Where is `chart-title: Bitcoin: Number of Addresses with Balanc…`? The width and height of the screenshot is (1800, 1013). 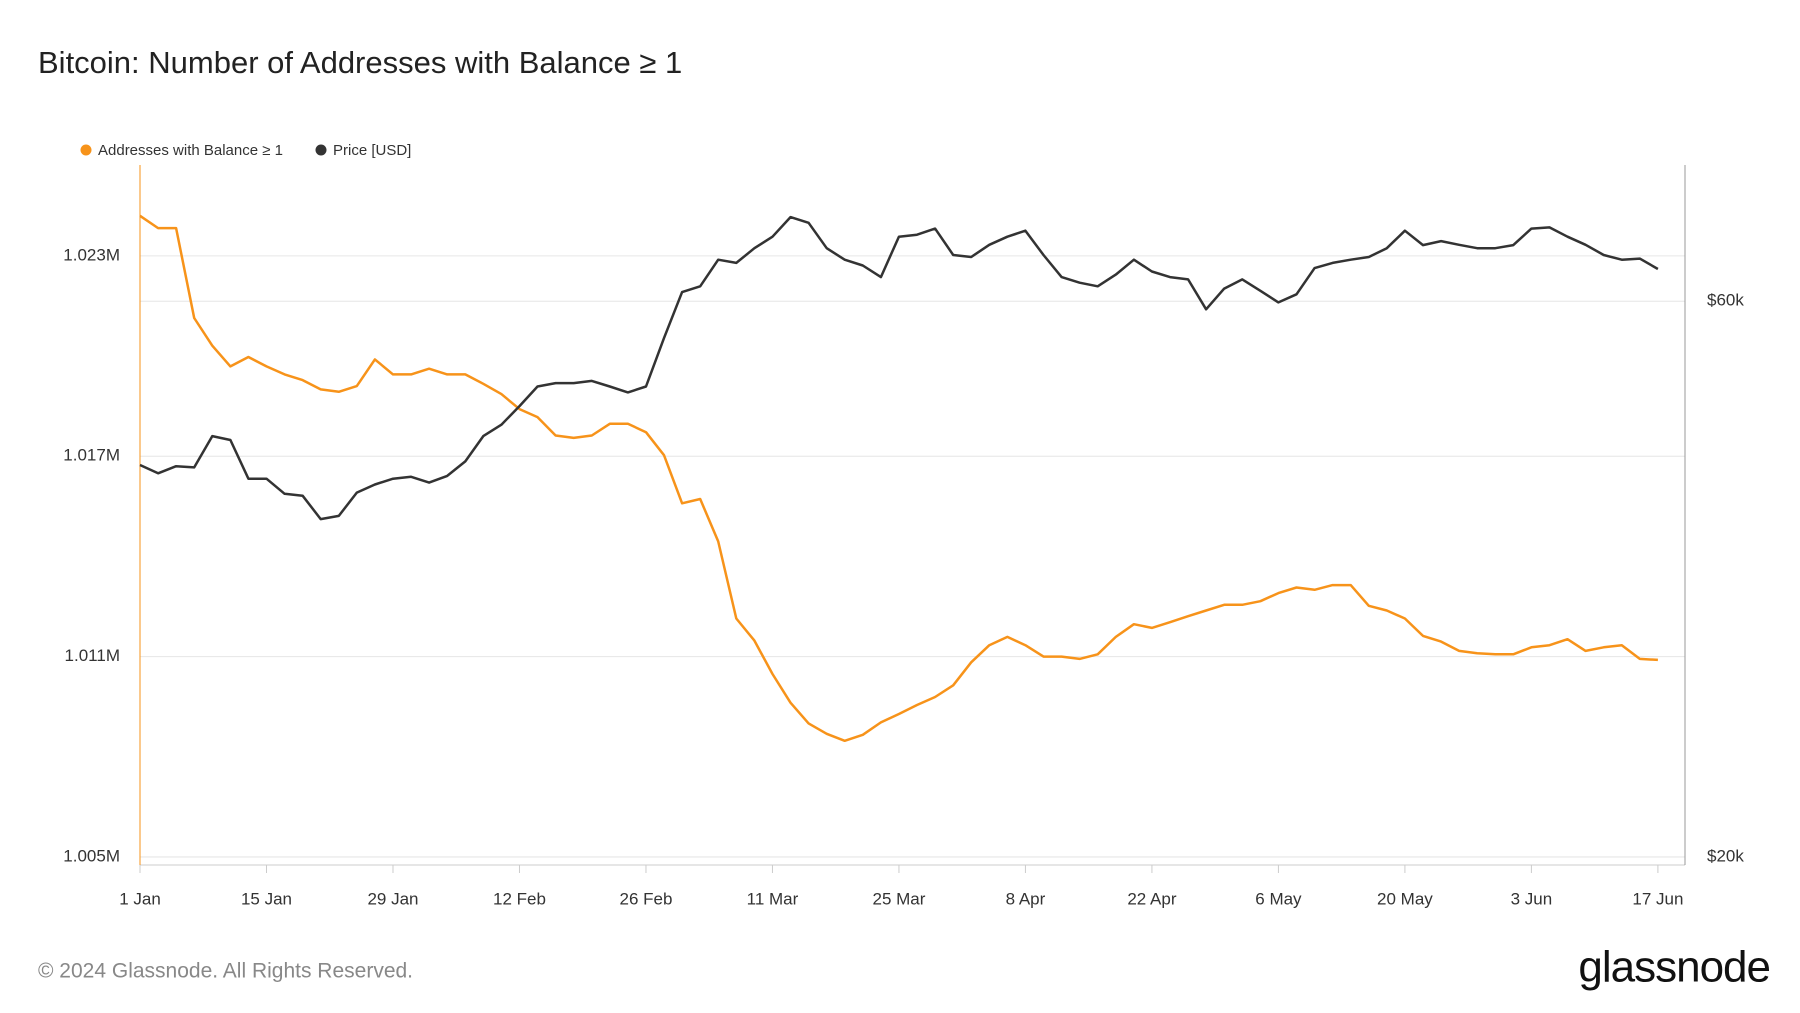
chart-title: Bitcoin: Number of Addresses with Balanc… is located at coordinates (360, 62).